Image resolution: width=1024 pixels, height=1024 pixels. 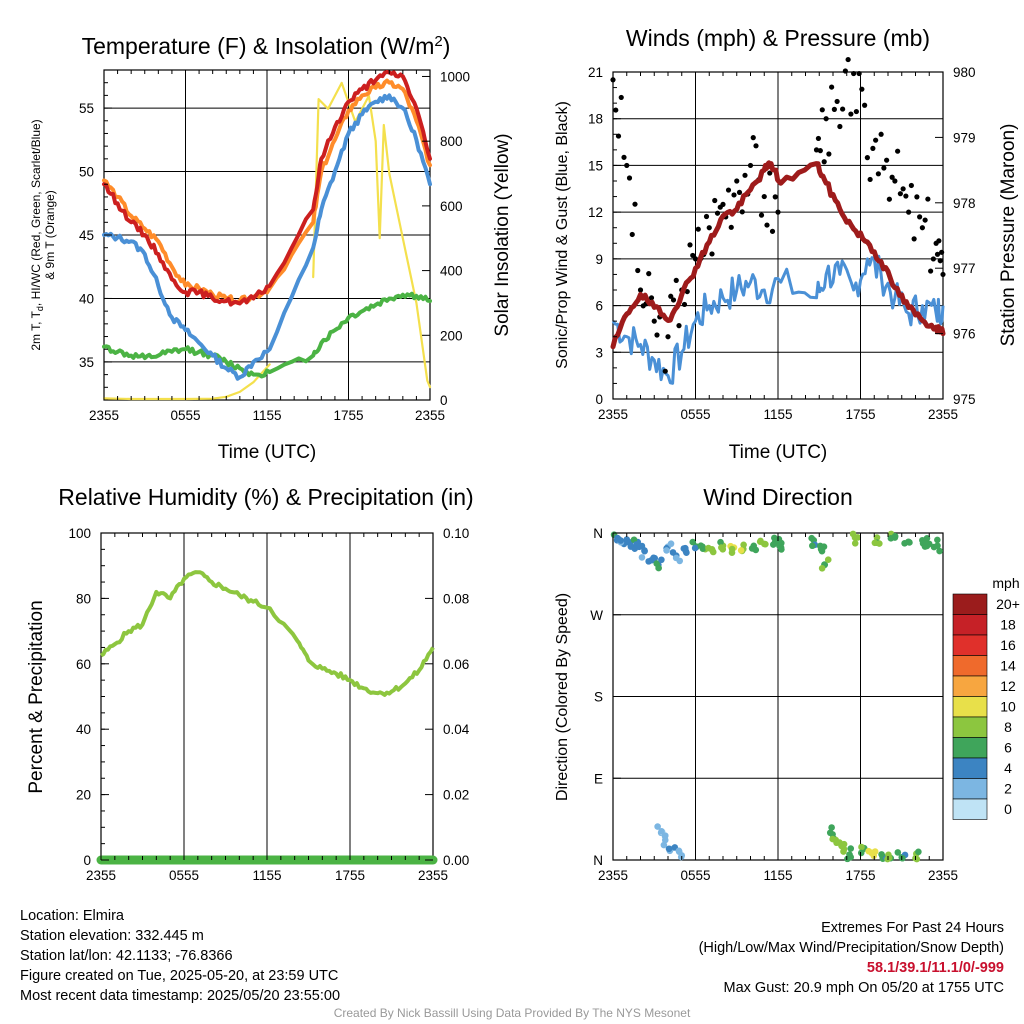 I want to click on y-tick-label: 12, so click(x=595, y=212).